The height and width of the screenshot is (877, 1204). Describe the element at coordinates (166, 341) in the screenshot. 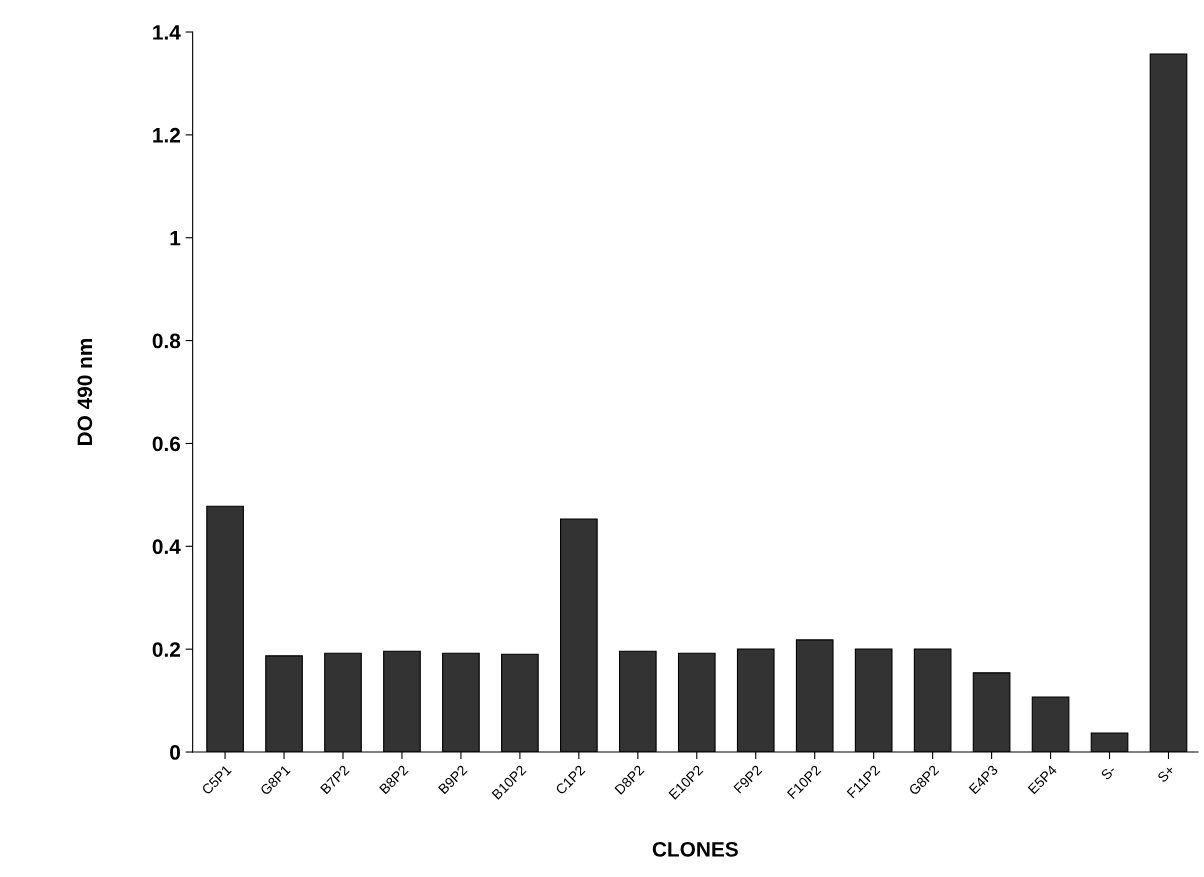

I see `y-tick-label: 0.8` at that location.